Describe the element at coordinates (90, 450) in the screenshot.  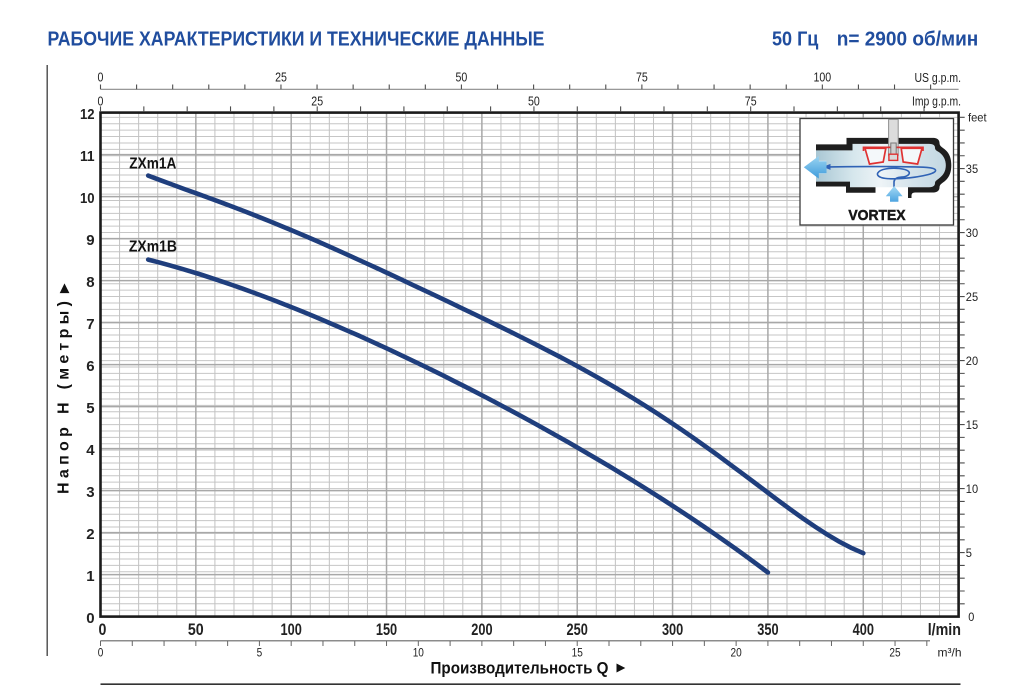
I see `svg-text: 4` at that location.